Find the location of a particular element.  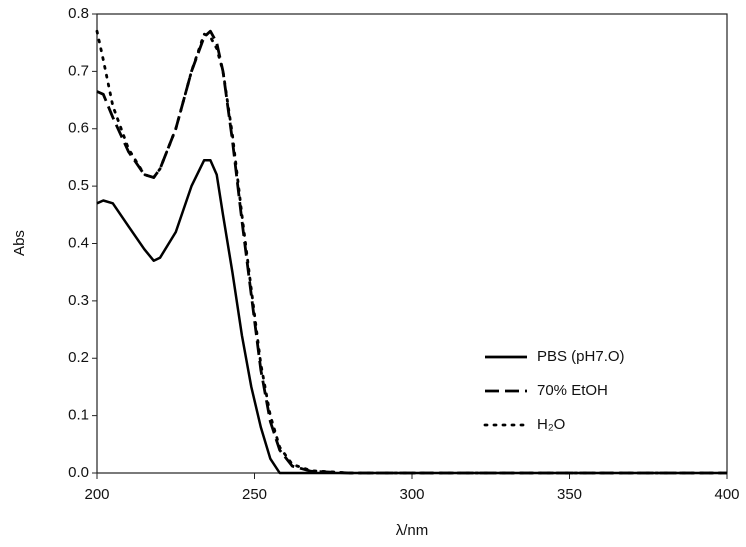

x-tick-label: 400 is located at coordinates (726, 494).